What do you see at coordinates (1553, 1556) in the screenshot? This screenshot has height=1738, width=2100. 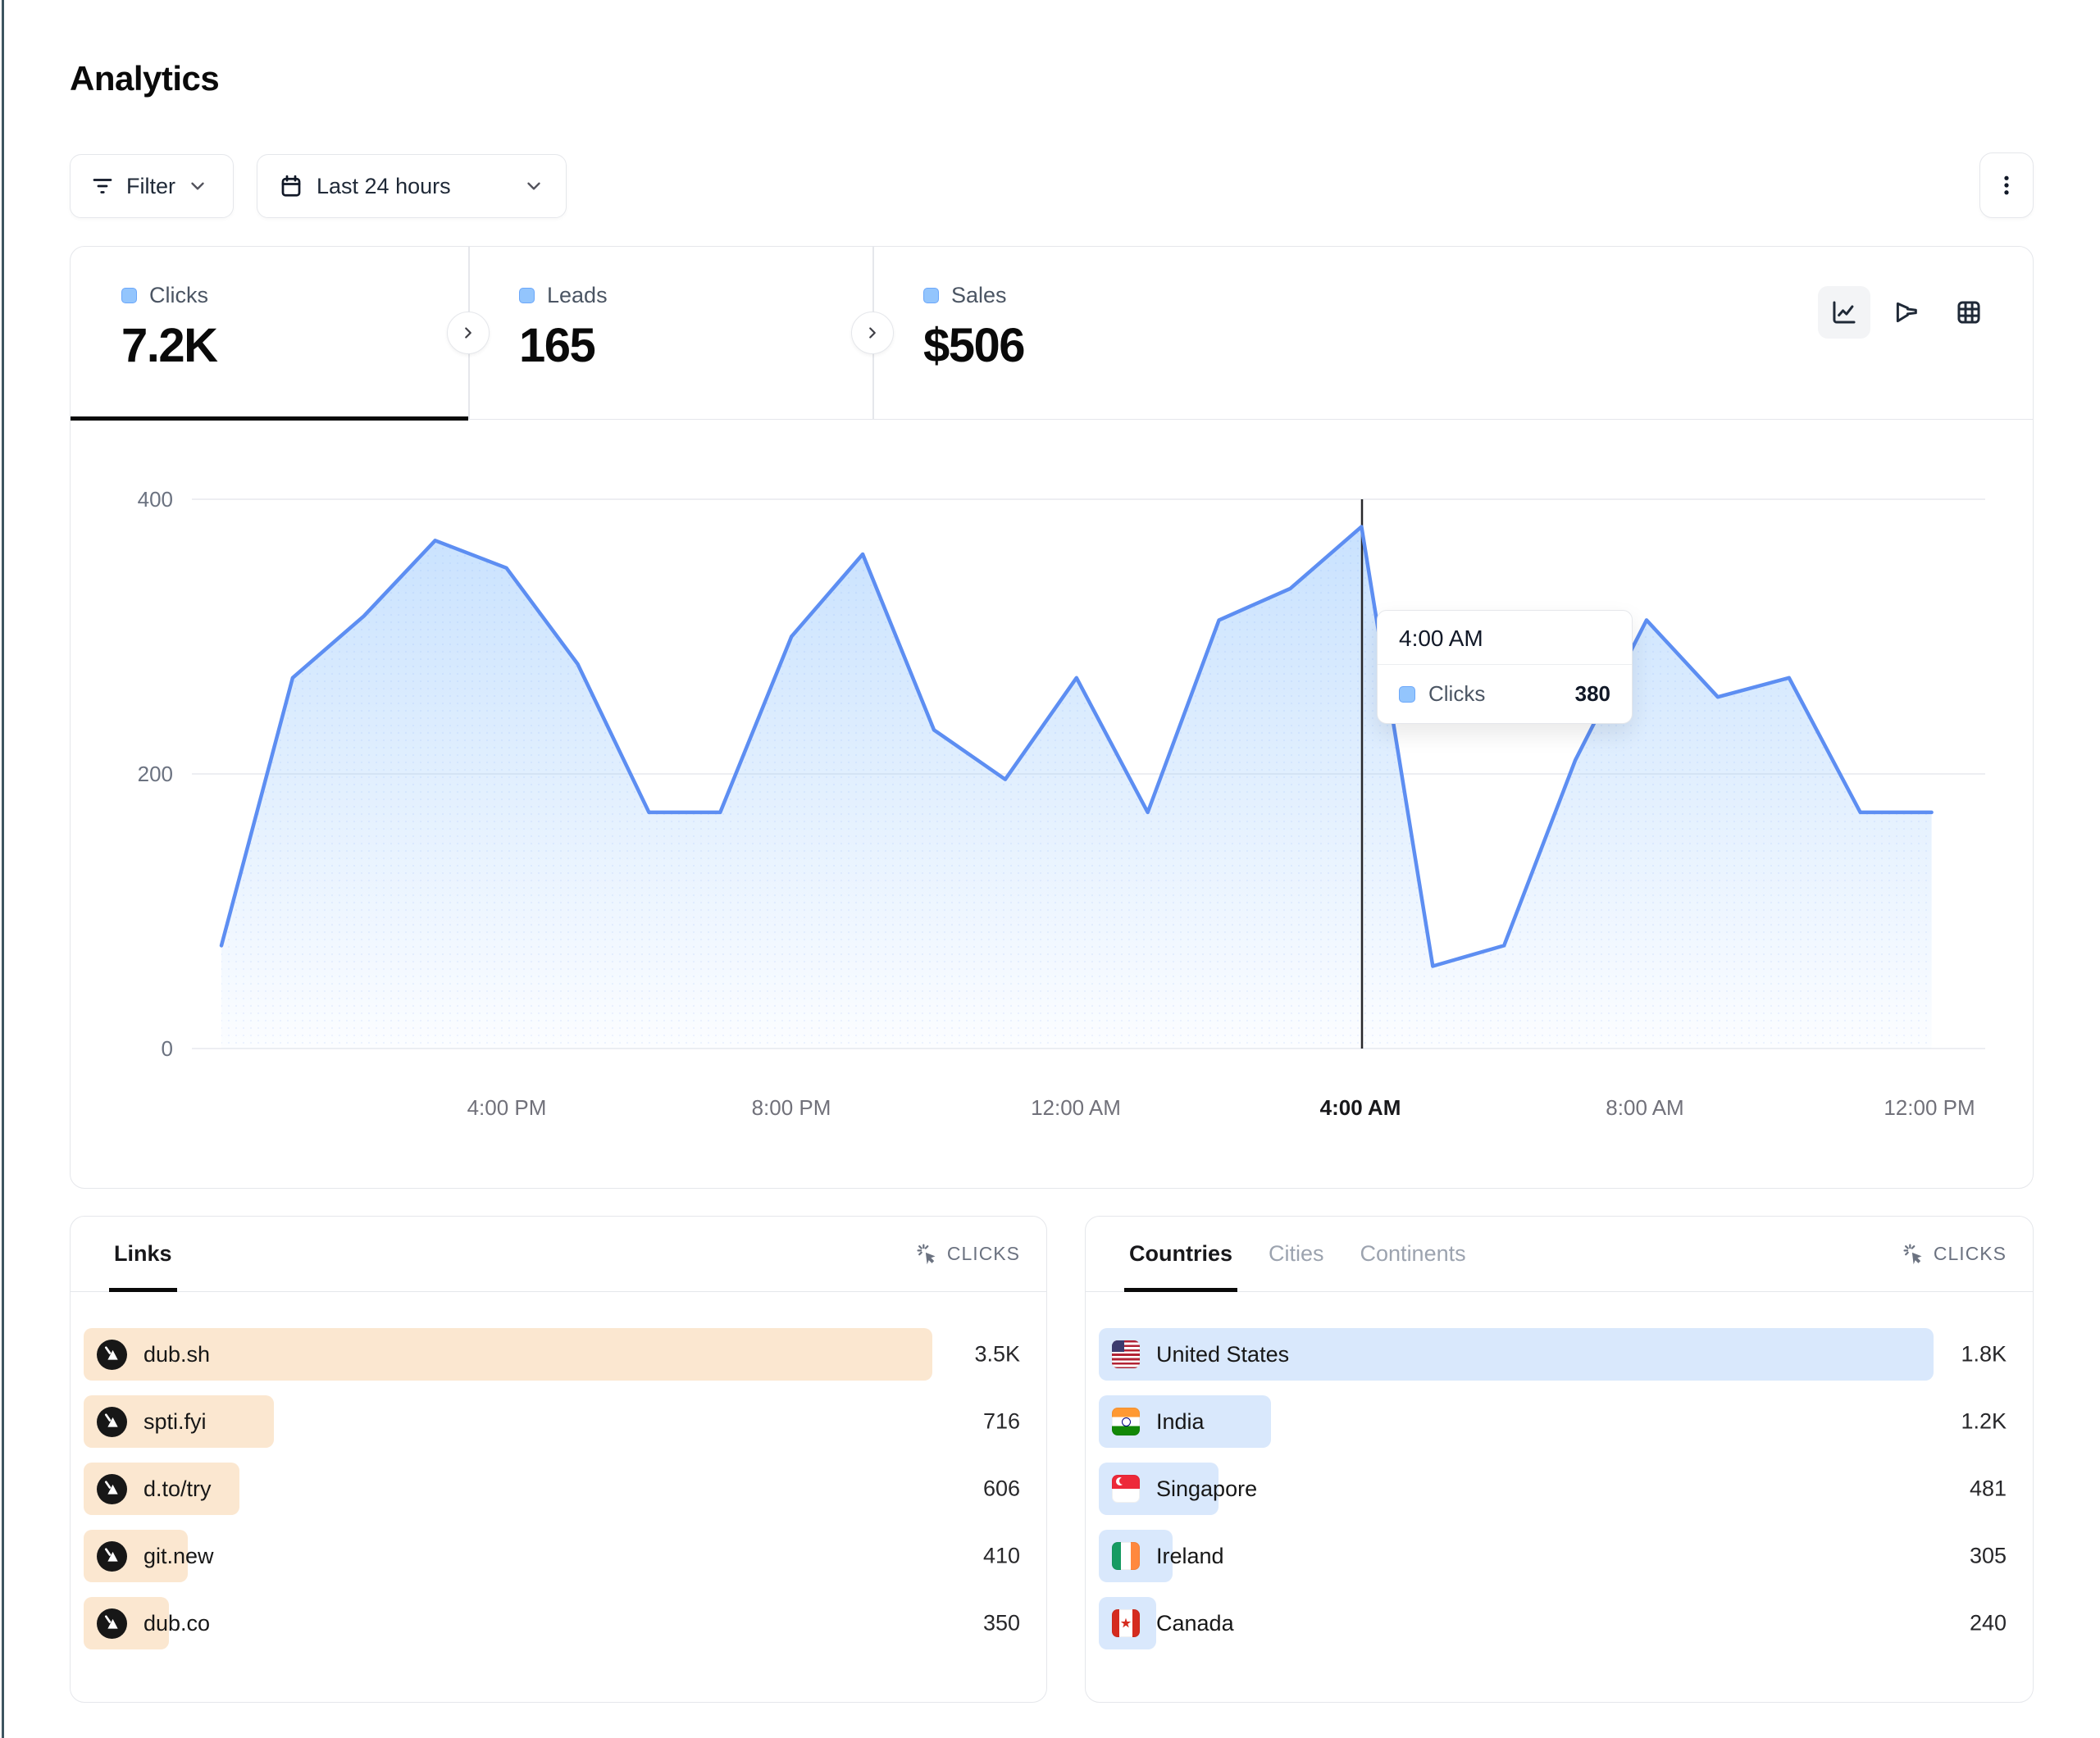 I see `country-list-item: Ireland 305` at bounding box center [1553, 1556].